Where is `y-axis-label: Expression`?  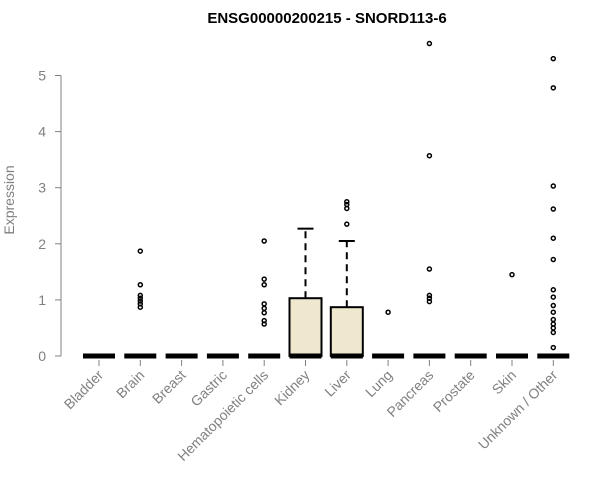
y-axis-label: Expression is located at coordinates (9, 199).